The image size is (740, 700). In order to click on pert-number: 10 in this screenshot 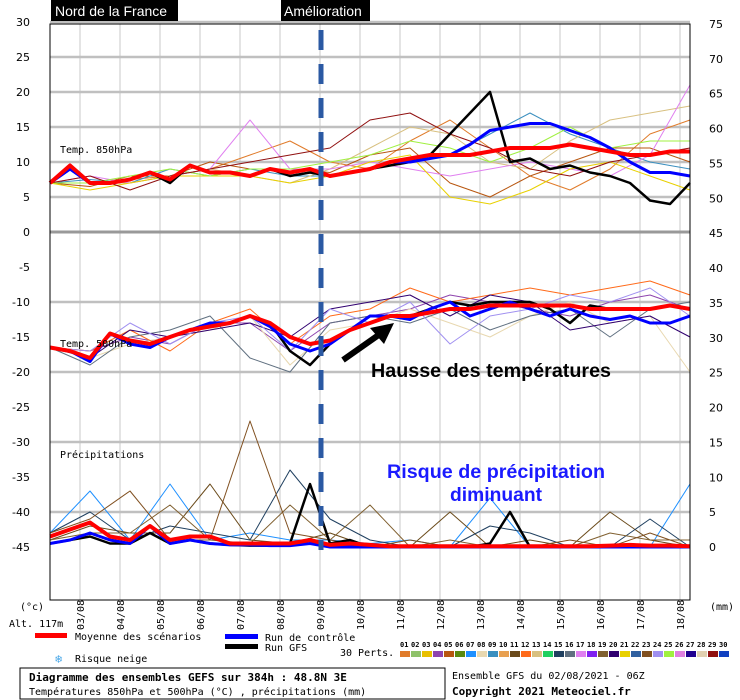, I will do `click(503, 645)`.